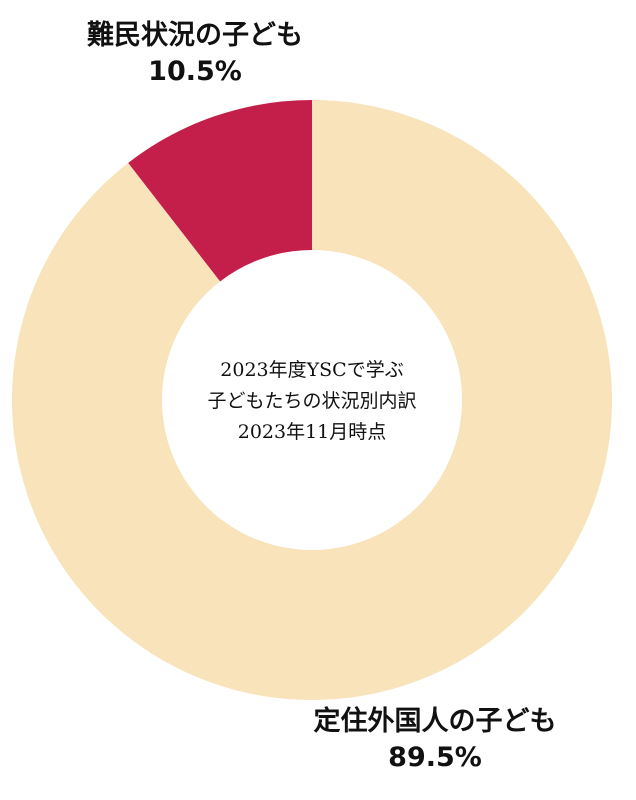 This screenshot has width=636, height=800. I want to click on chart-center-title: 2023年度YSCで学ぶ 子どもたちの状況別内訳 2023年11月時点, so click(312, 401).